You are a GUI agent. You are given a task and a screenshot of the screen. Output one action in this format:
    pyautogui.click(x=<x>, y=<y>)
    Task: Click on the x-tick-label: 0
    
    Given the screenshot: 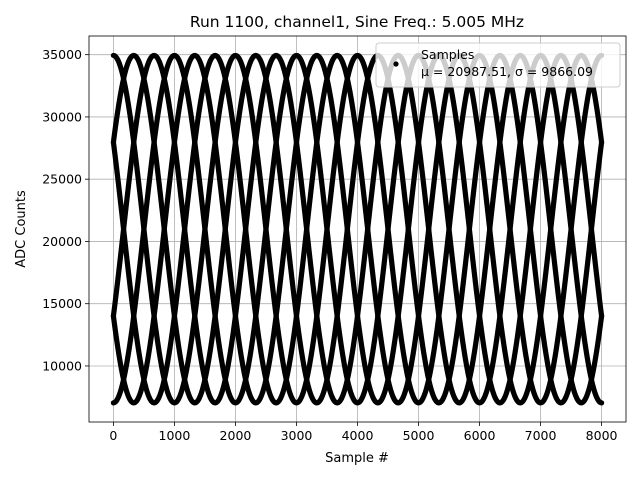 What is the action you would take?
    pyautogui.click(x=113, y=435)
    